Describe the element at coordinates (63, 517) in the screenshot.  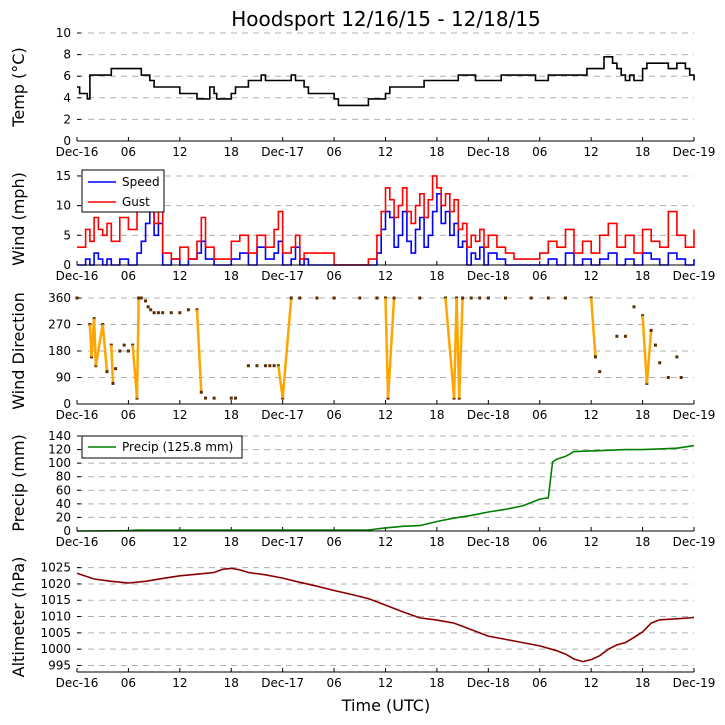
I see `precip-ytick-label: 20` at that location.